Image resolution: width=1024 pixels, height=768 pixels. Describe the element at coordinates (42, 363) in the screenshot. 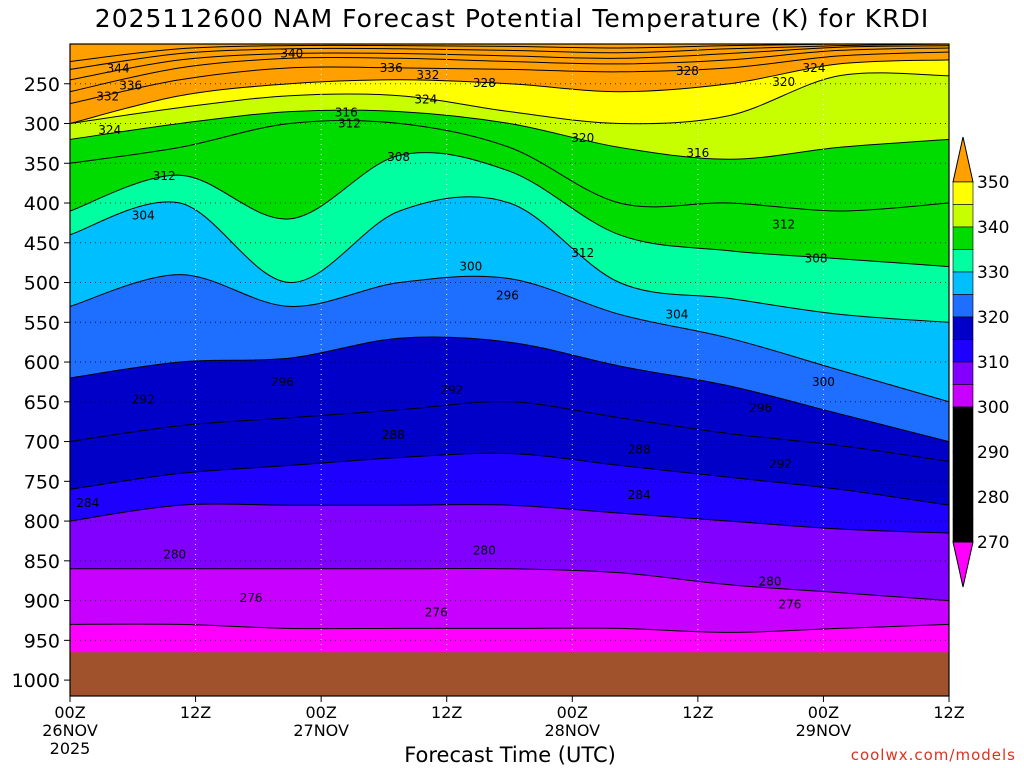

I see `y-tick-label: 600` at that location.